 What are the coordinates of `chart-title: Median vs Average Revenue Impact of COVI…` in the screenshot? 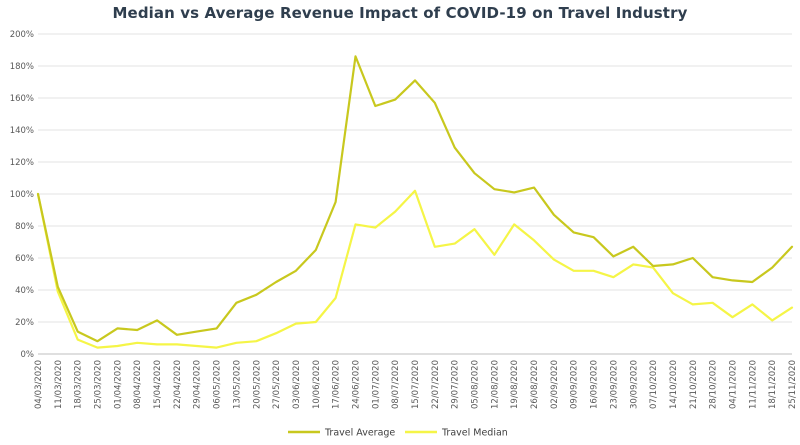 It's located at (400, 13).